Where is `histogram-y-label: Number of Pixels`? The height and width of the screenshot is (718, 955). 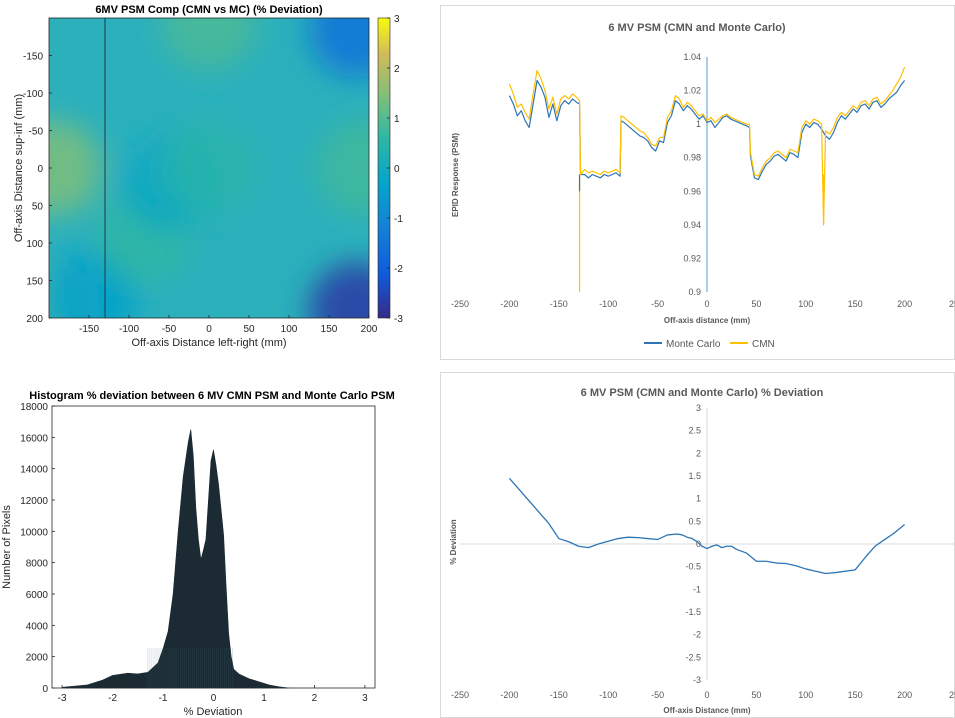 histogram-y-label: Number of Pixels is located at coordinates (7, 547).